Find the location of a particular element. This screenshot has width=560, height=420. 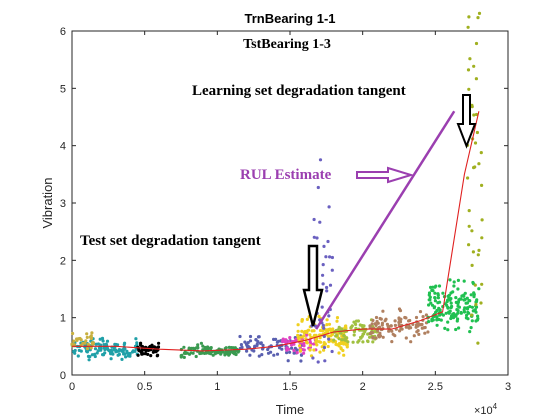

y-tick-label: 4 is located at coordinates (63, 147).